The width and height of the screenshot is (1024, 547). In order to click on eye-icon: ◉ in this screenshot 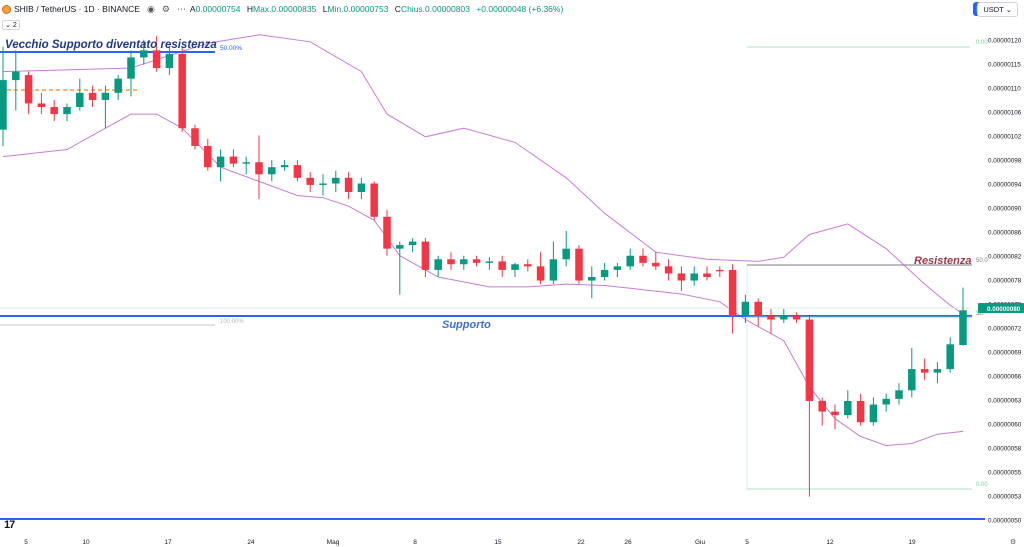, I will do `click(150, 8)`.